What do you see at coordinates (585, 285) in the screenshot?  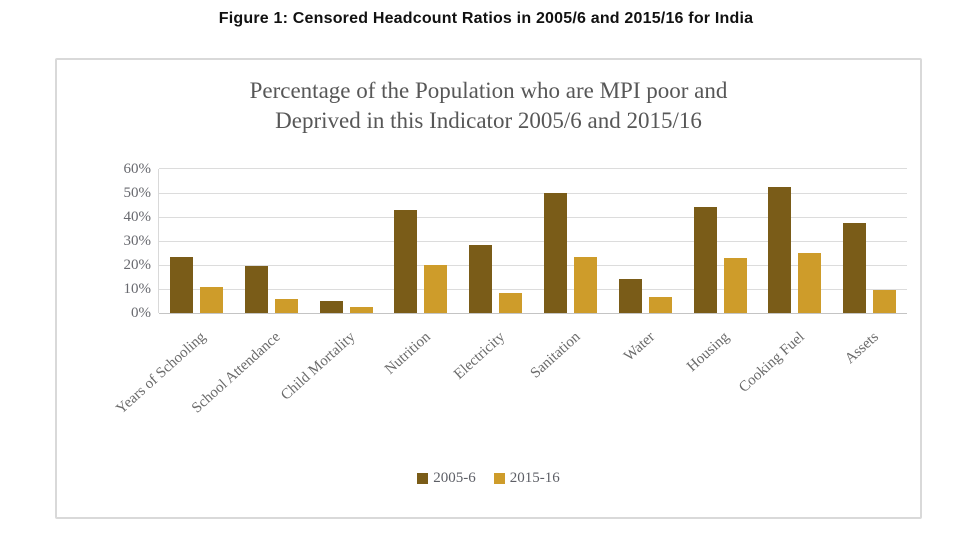 I see `bar-2015-16-sanitation` at bounding box center [585, 285].